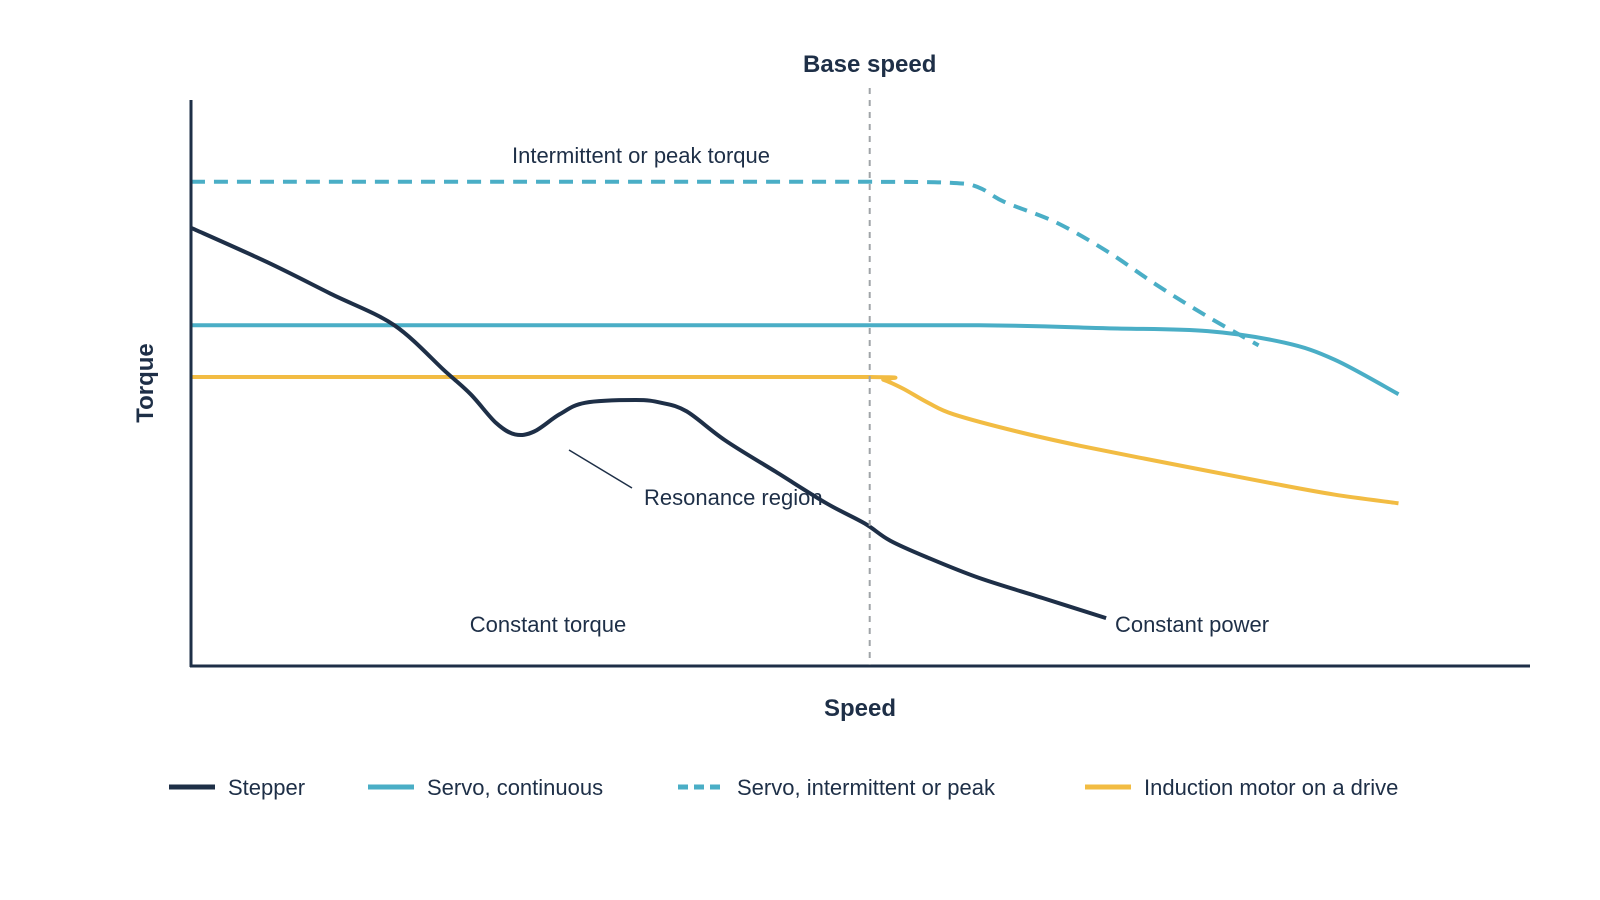  Describe the element at coordinates (266, 787) in the screenshot. I see `legend-label-stepper: Stepper` at that location.